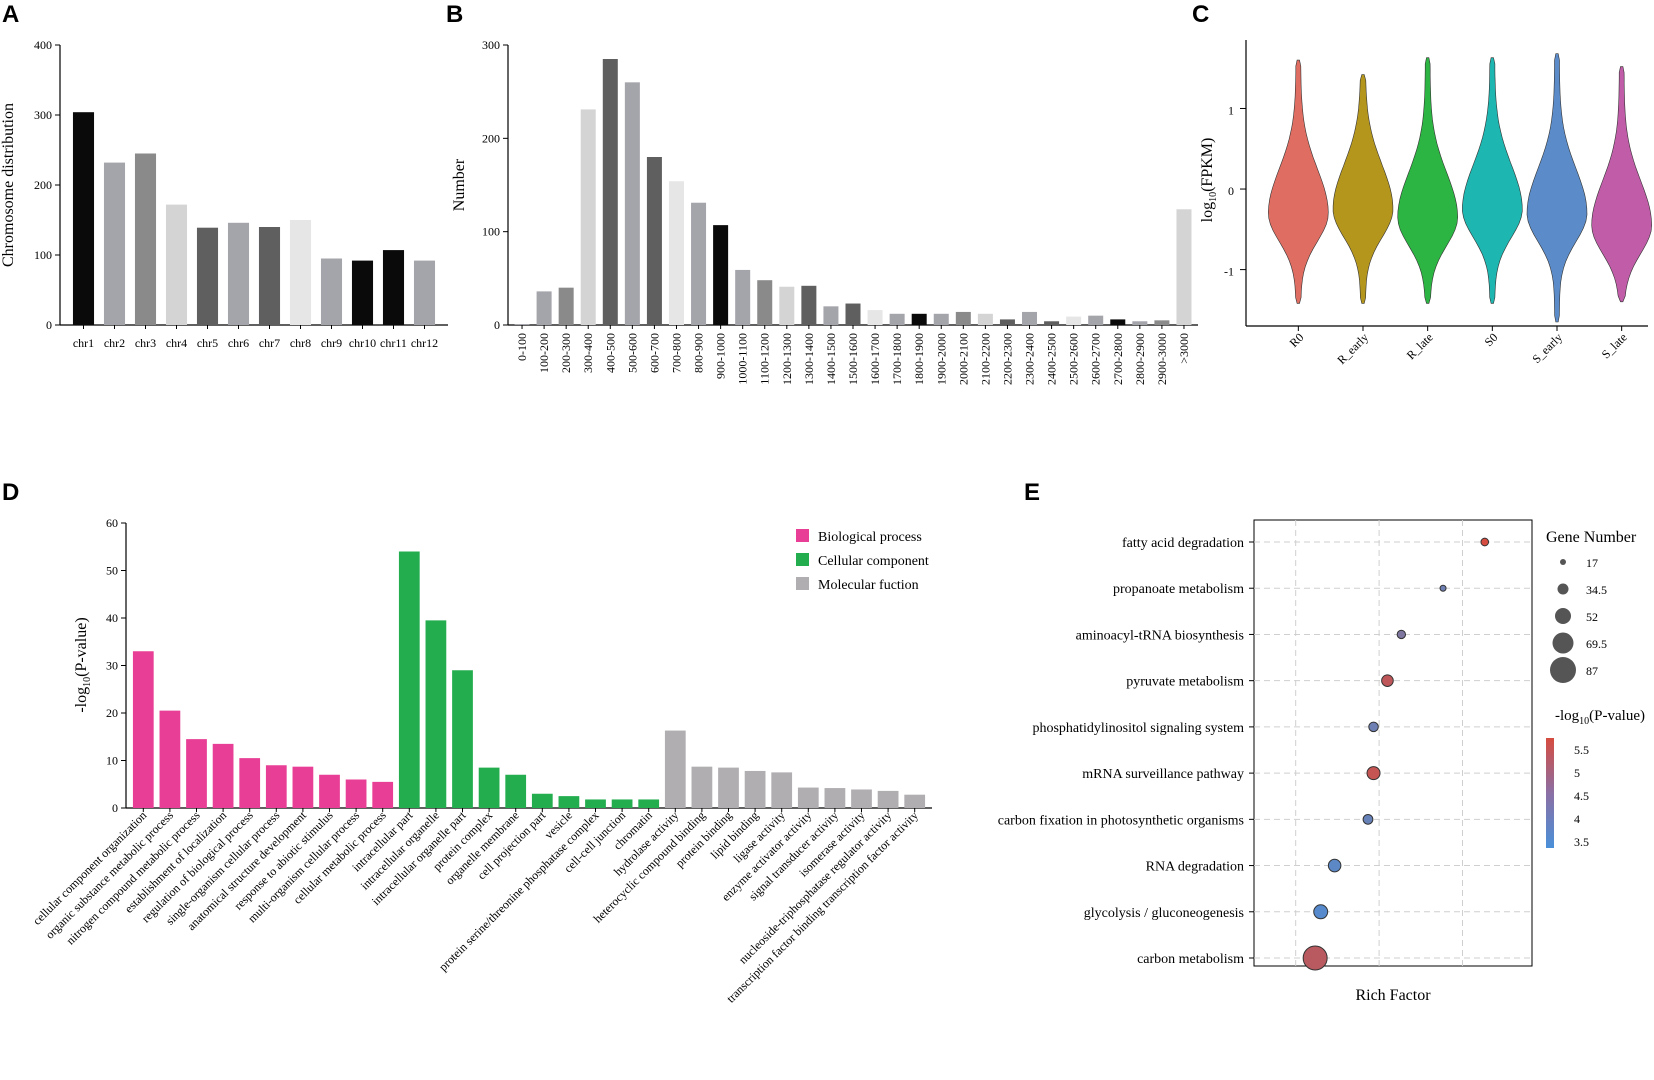 Image resolution: width=1654 pixels, height=1080 pixels. Describe the element at coordinates (1229, 272) in the screenshot. I see `y-tick-label: -1` at that location.